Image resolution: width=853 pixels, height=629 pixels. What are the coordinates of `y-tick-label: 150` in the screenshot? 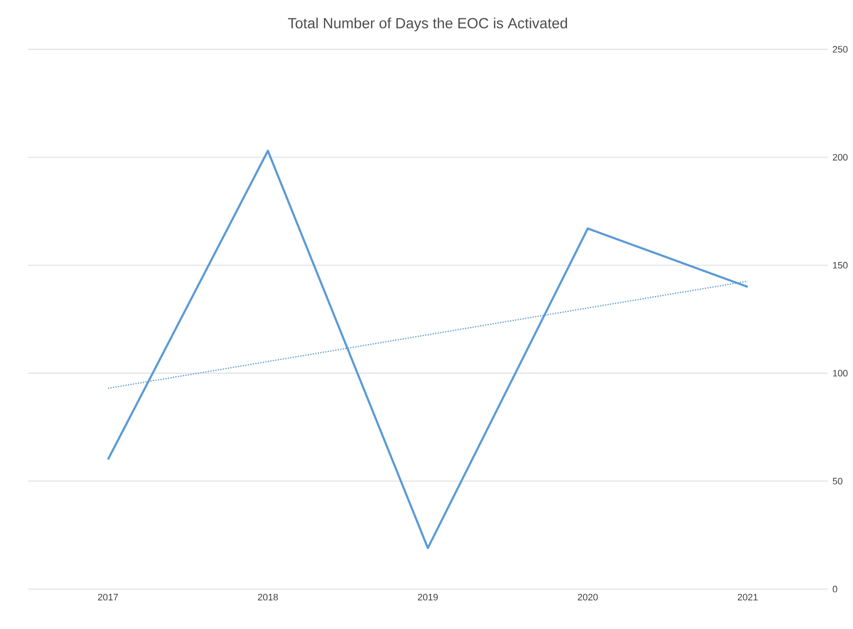 It's located at (840, 265).